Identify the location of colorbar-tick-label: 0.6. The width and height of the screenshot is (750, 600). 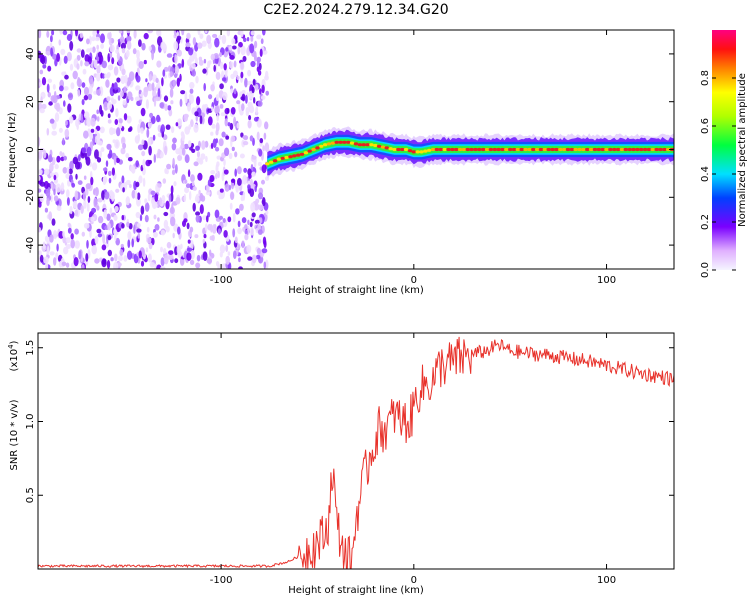
(705, 126).